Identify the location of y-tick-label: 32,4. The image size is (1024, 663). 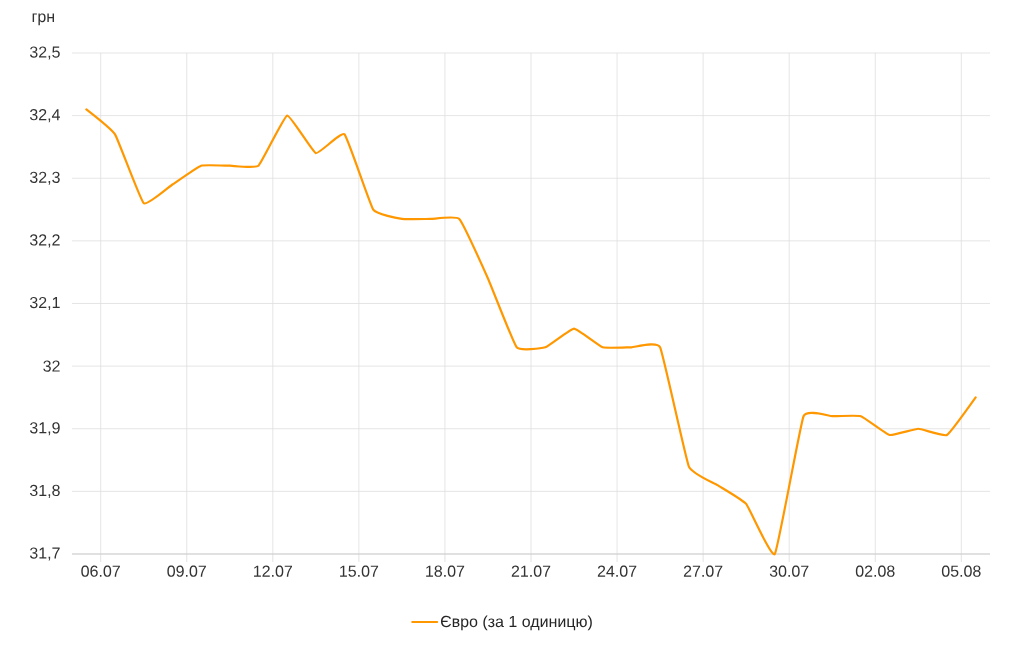
(44, 116).